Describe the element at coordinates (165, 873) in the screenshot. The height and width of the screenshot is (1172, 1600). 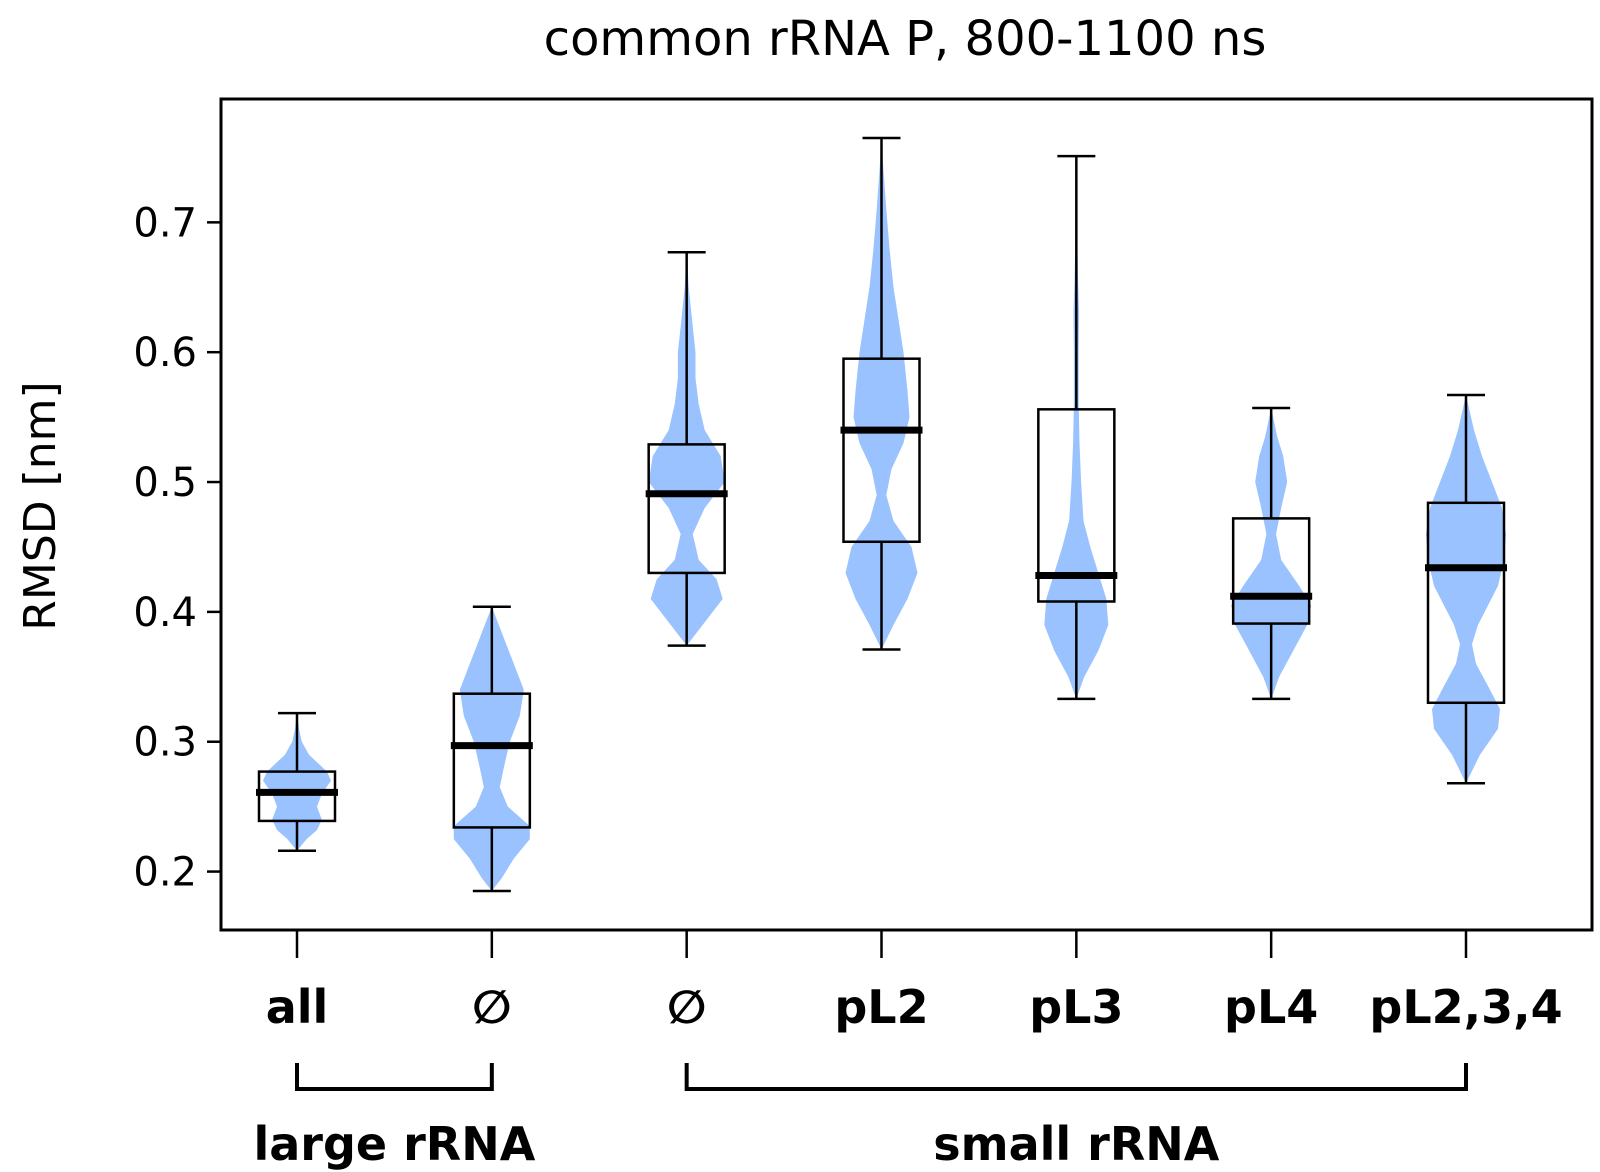
I see `y-tick-label: 0.2` at that location.